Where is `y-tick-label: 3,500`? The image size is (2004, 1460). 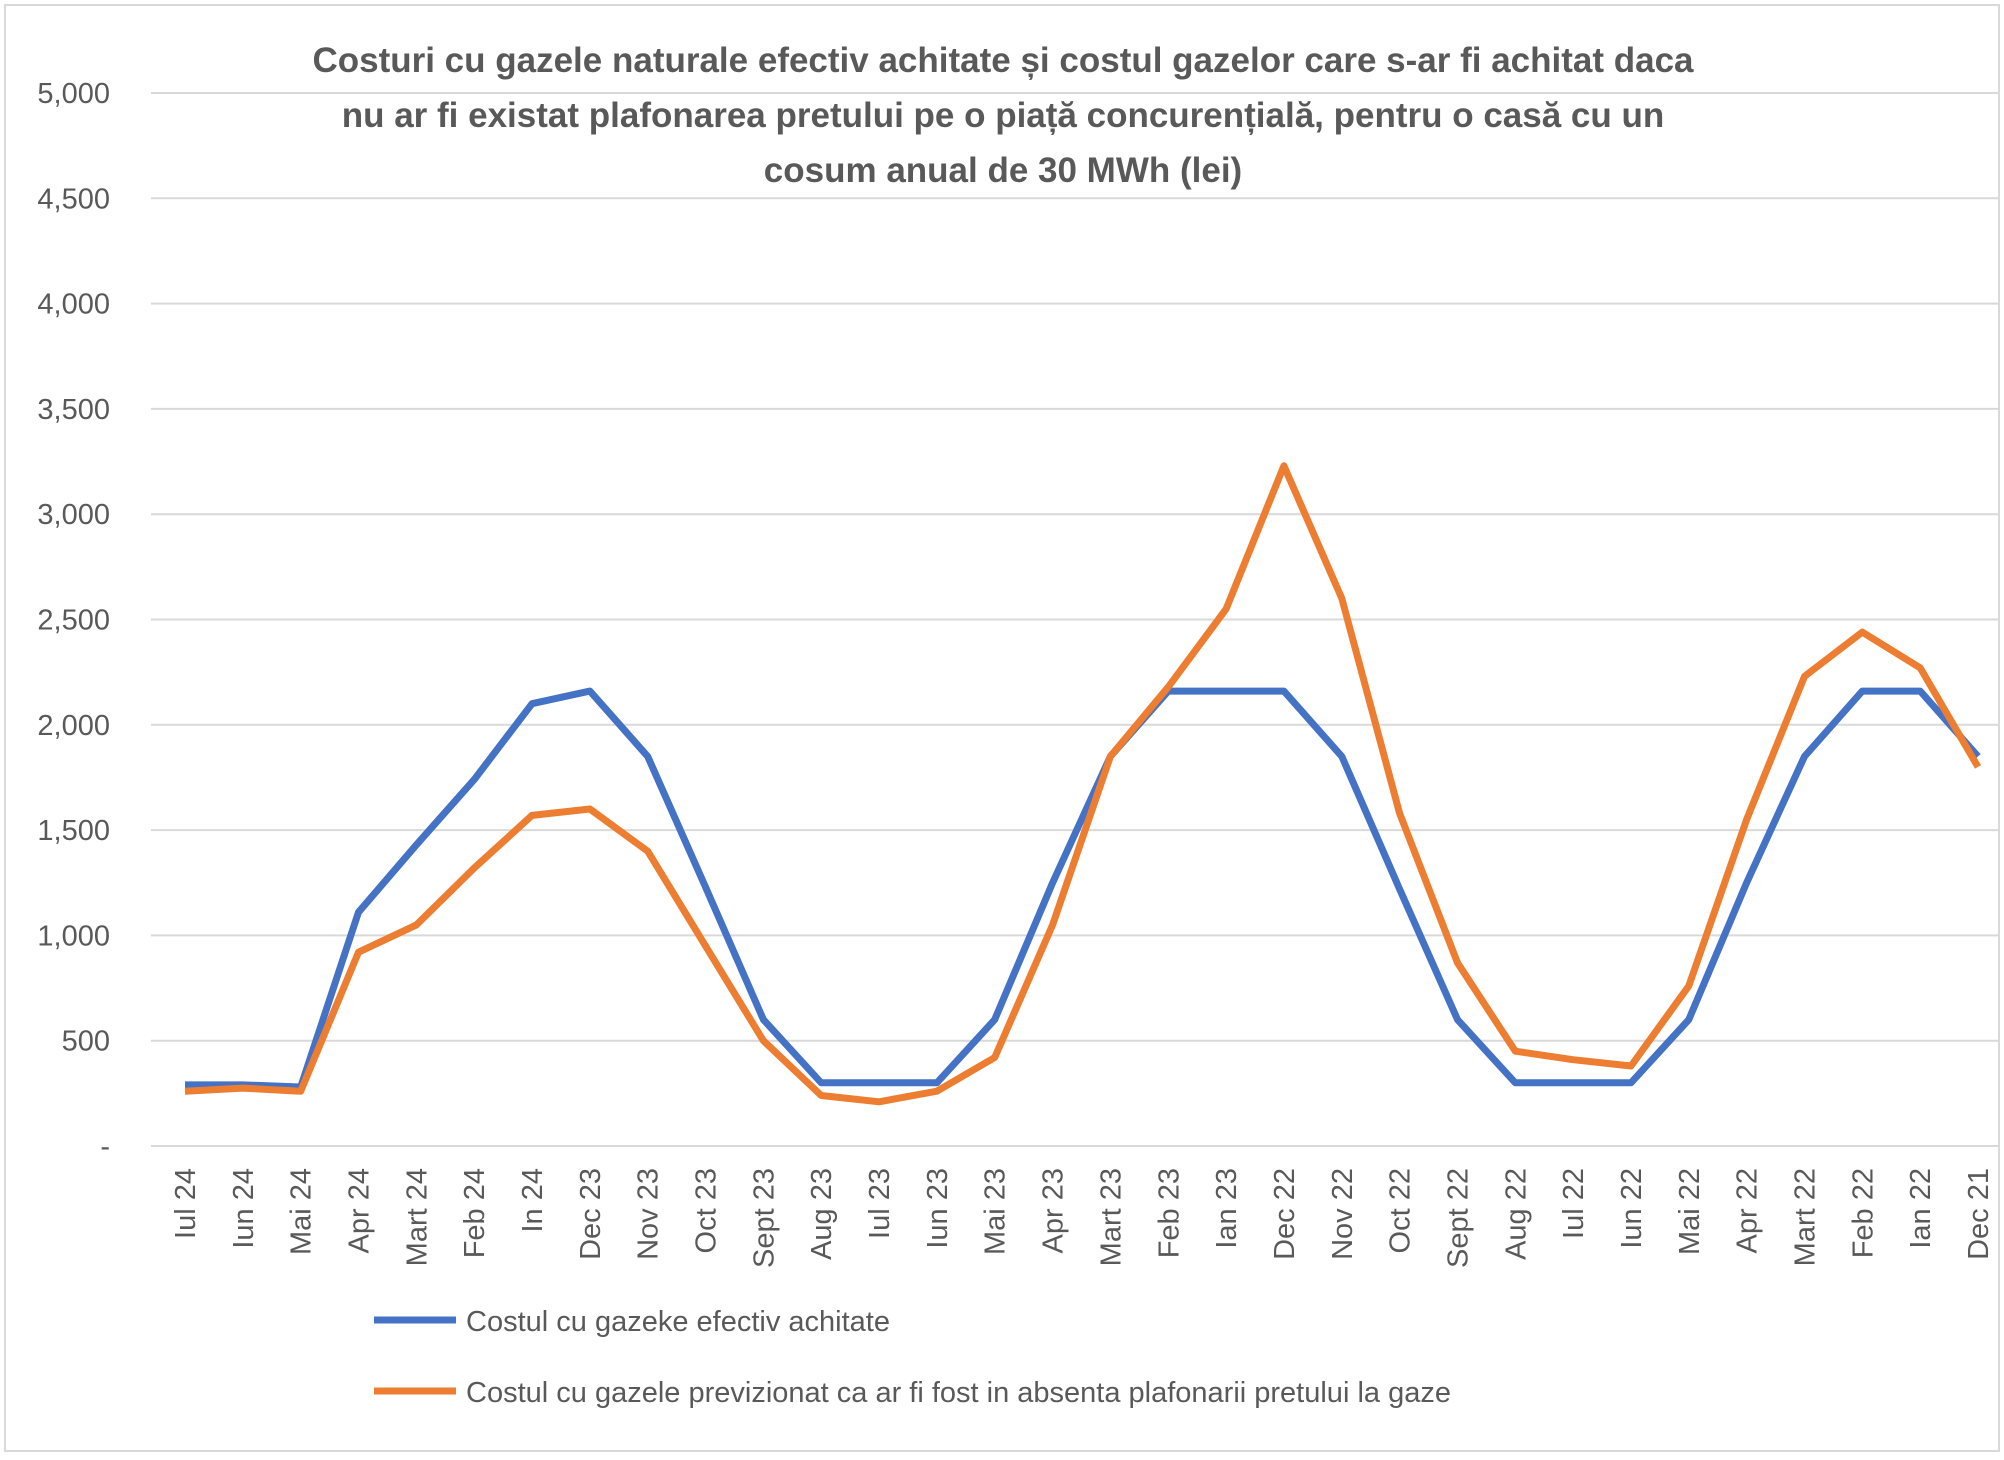 y-tick-label: 3,500 is located at coordinates (73, 410).